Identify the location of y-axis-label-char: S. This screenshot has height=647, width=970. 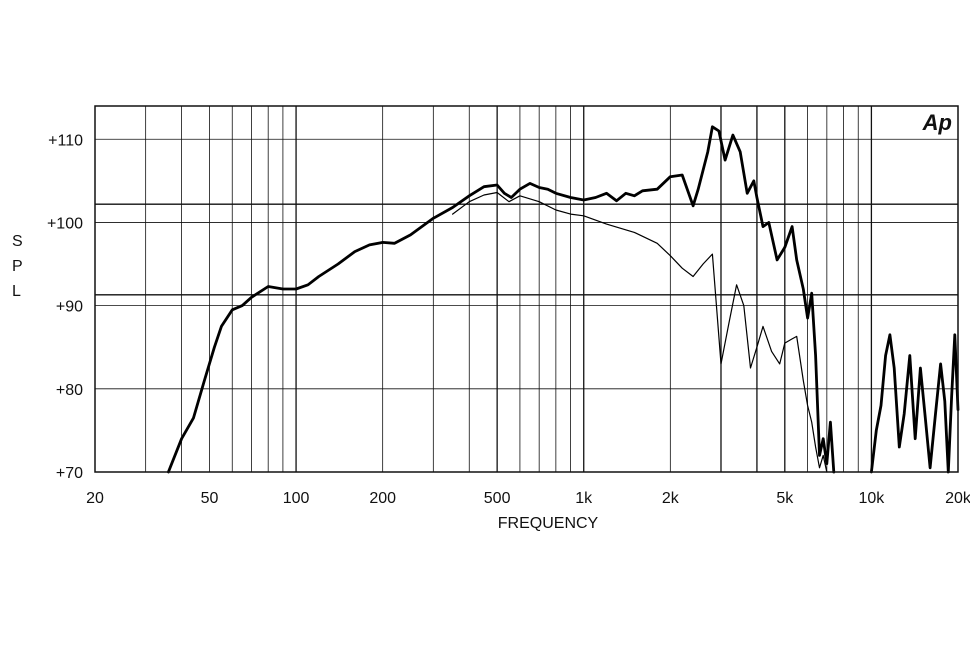
(17, 241).